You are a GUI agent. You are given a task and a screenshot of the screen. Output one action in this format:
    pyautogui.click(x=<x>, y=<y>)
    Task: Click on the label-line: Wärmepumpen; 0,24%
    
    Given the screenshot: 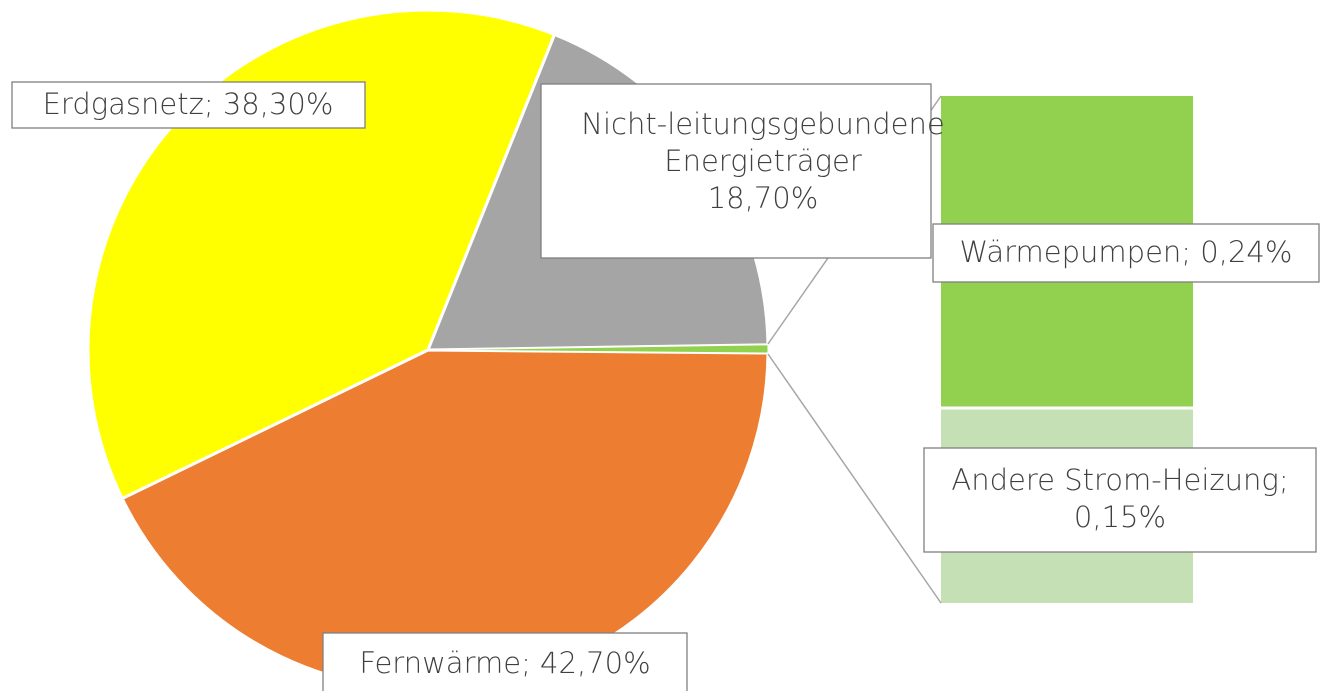 What is the action you would take?
    pyautogui.click(x=1126, y=252)
    